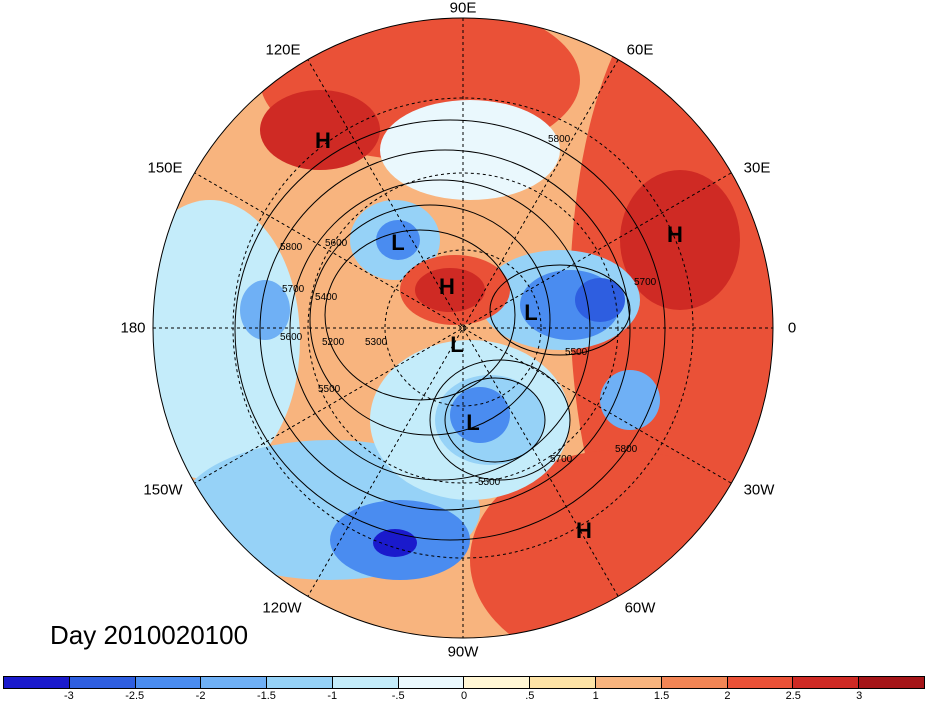 Image resolution: width=928 pixels, height=702 pixels. What do you see at coordinates (266, 696) in the screenshot?
I see `colorbar-tick-label: -1.5` at bounding box center [266, 696].